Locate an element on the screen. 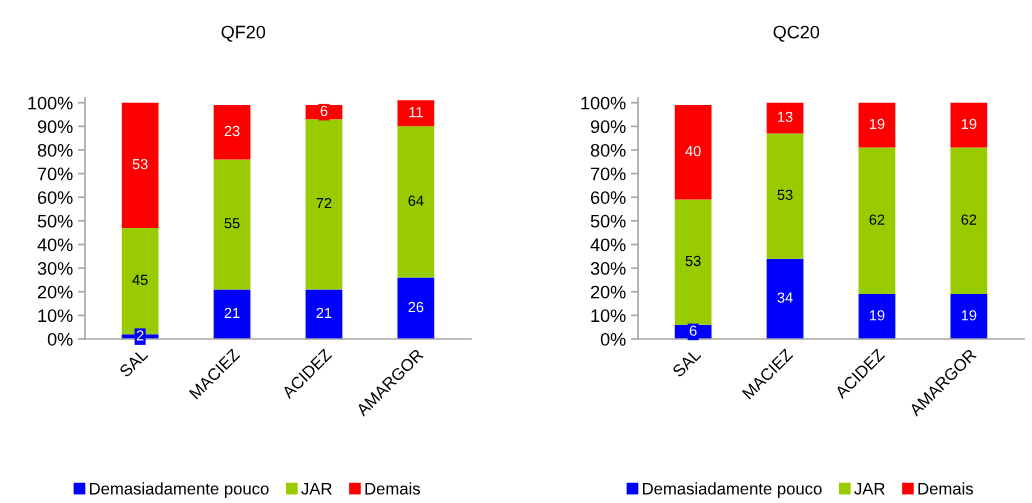  data-label: 13 is located at coordinates (785, 116).